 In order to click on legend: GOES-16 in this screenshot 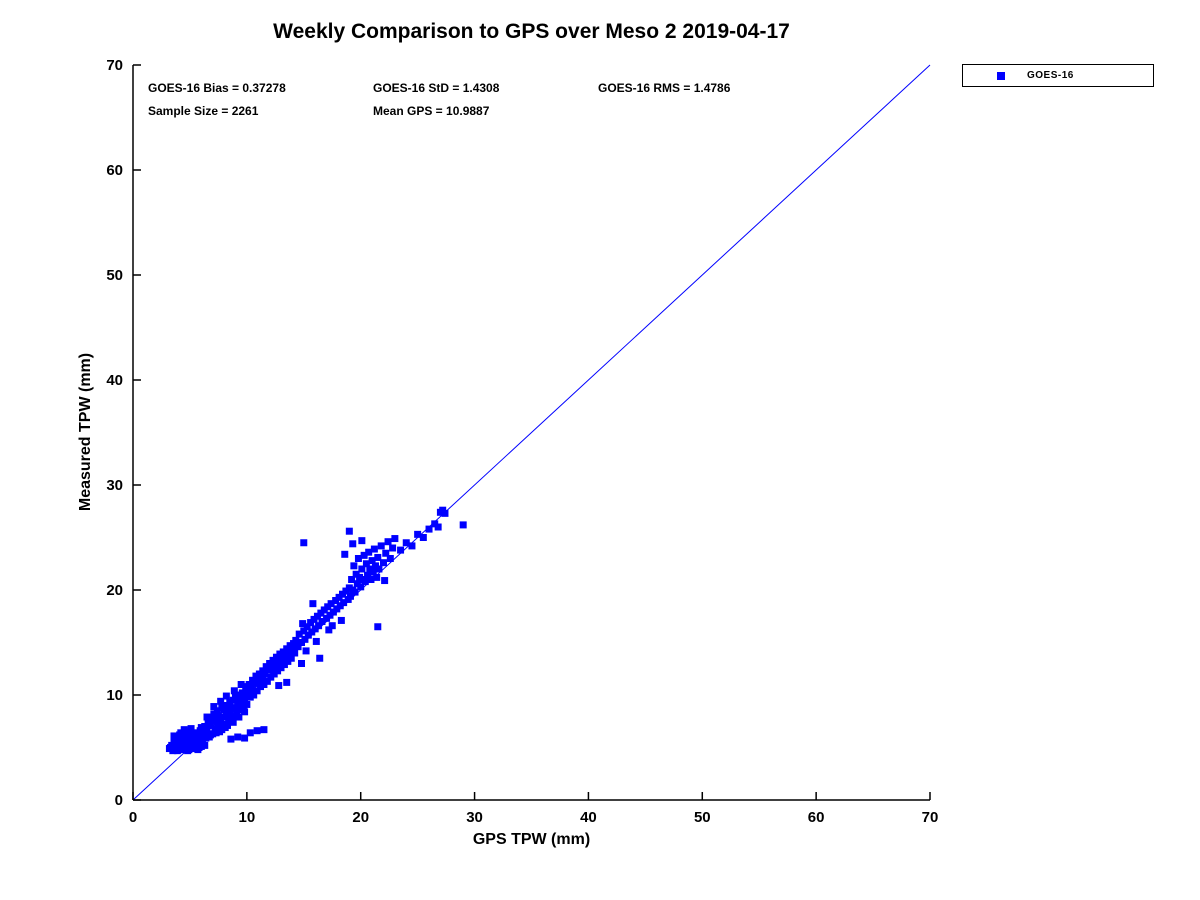, I will do `click(1058, 75)`.